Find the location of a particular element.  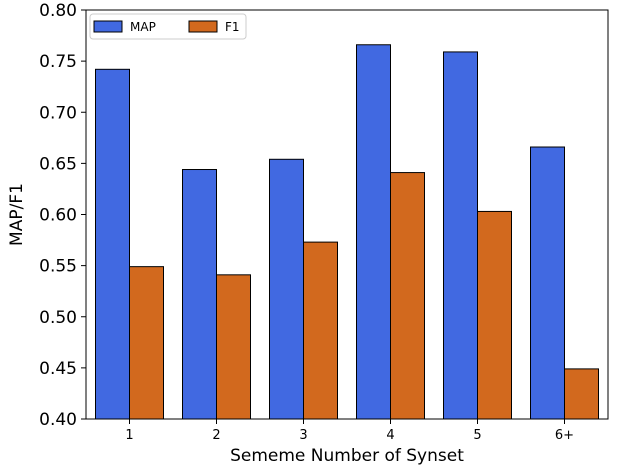

y-tick-label: 0.75 is located at coordinates (58, 62).